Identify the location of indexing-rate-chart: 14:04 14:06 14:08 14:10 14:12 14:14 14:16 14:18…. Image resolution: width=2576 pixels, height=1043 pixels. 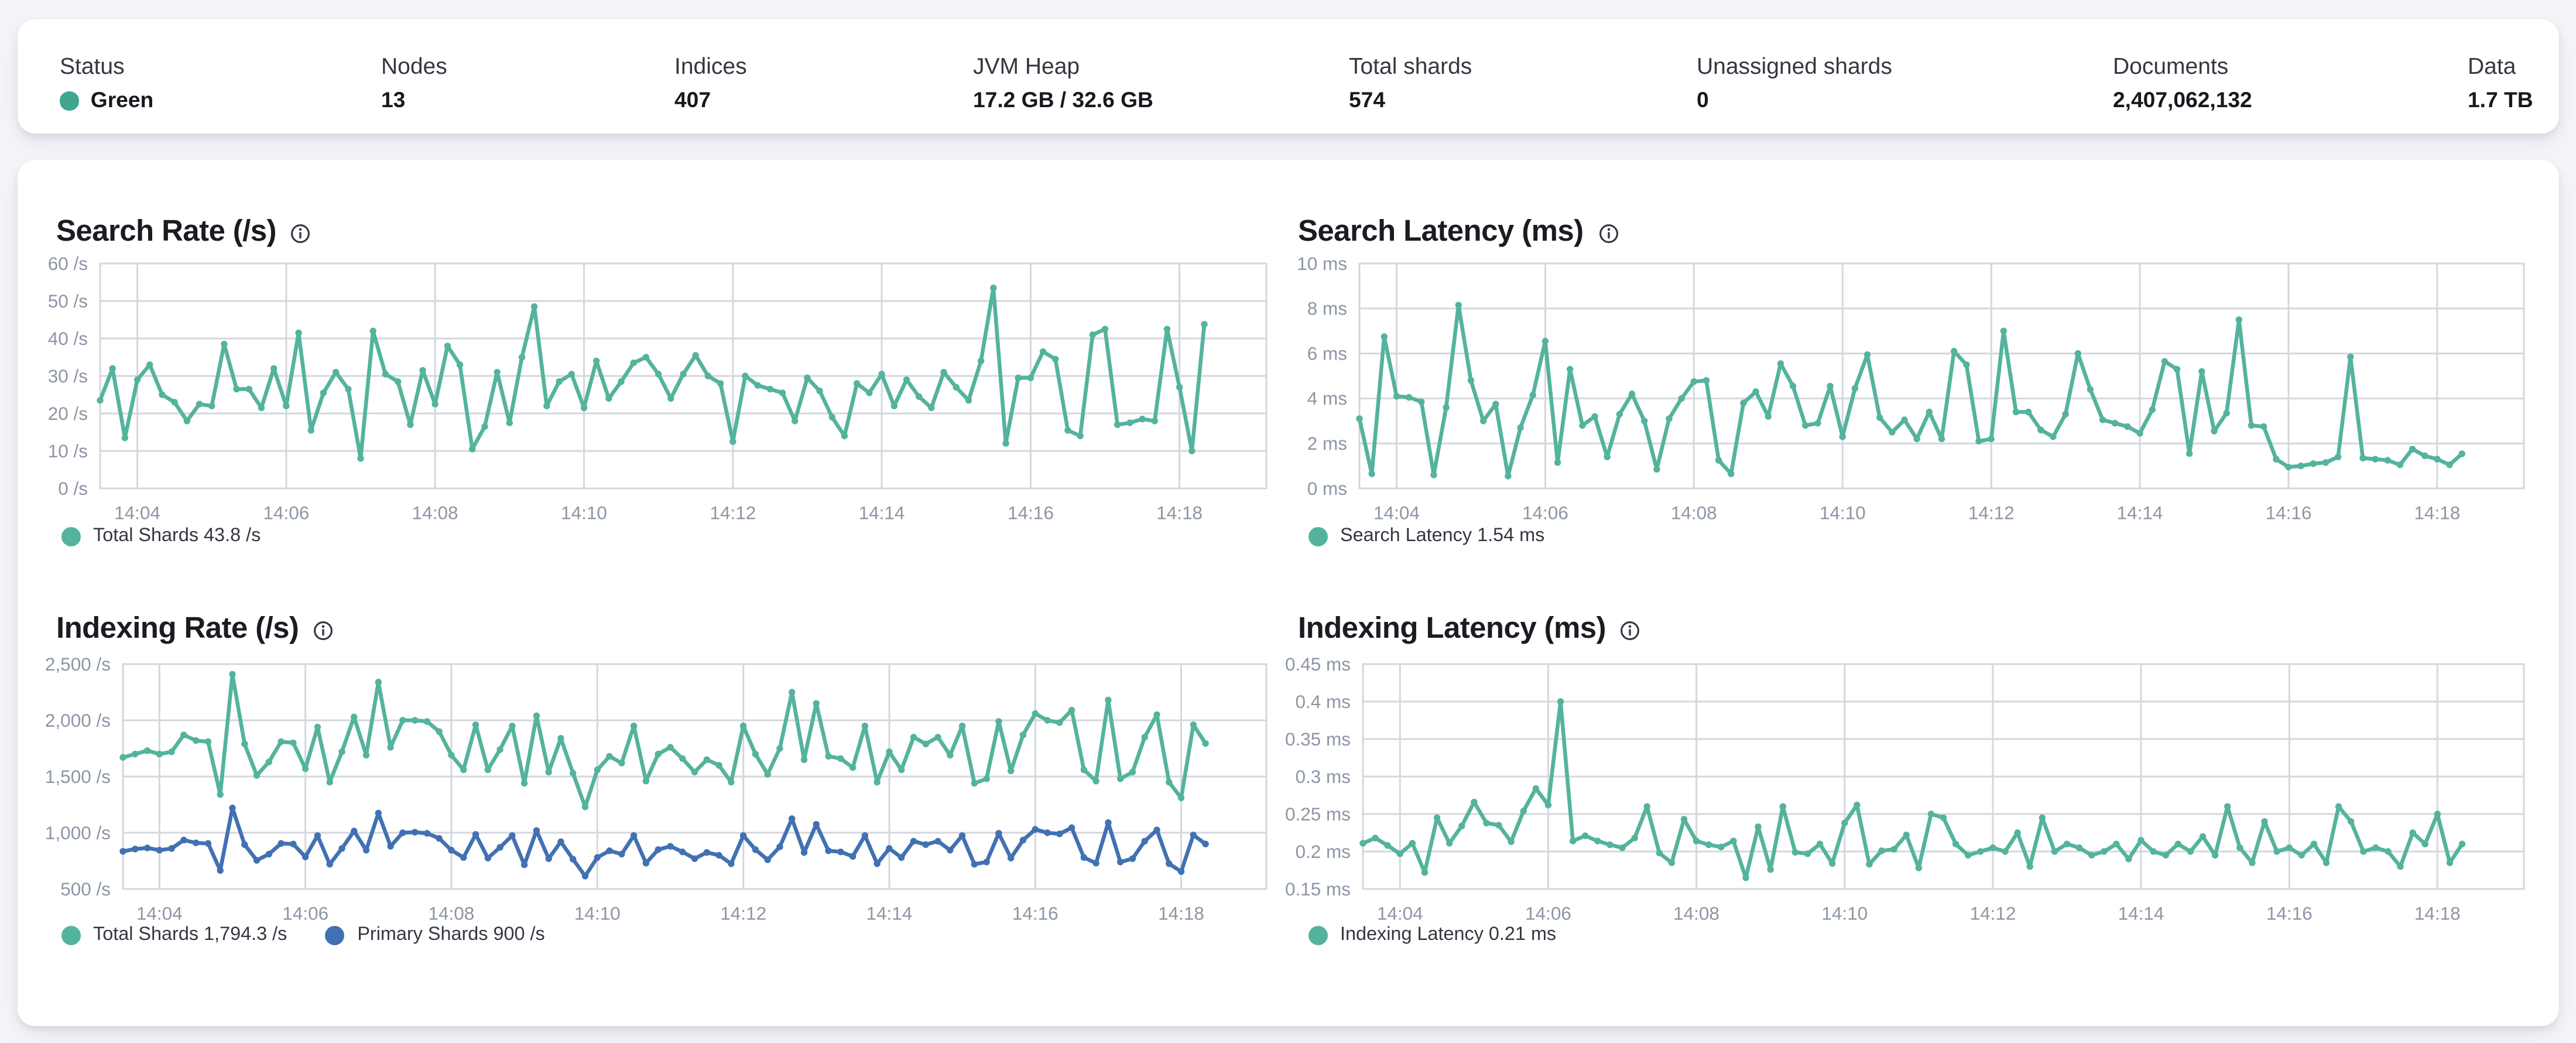
(646, 792).